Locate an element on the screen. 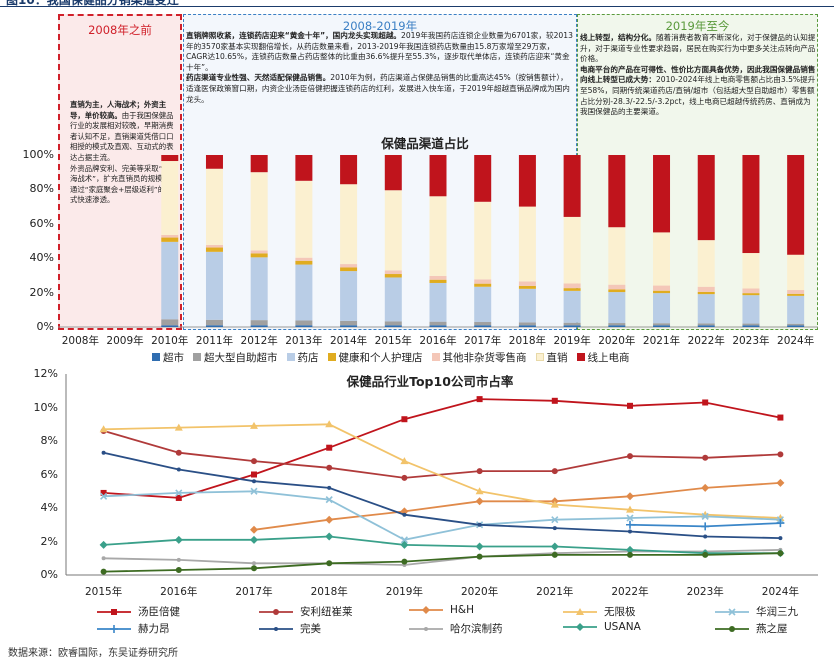 Image resolution: width=834 pixels, height=659 pixels. legend-item: 哈尔滨制药 is located at coordinates (455, 628).